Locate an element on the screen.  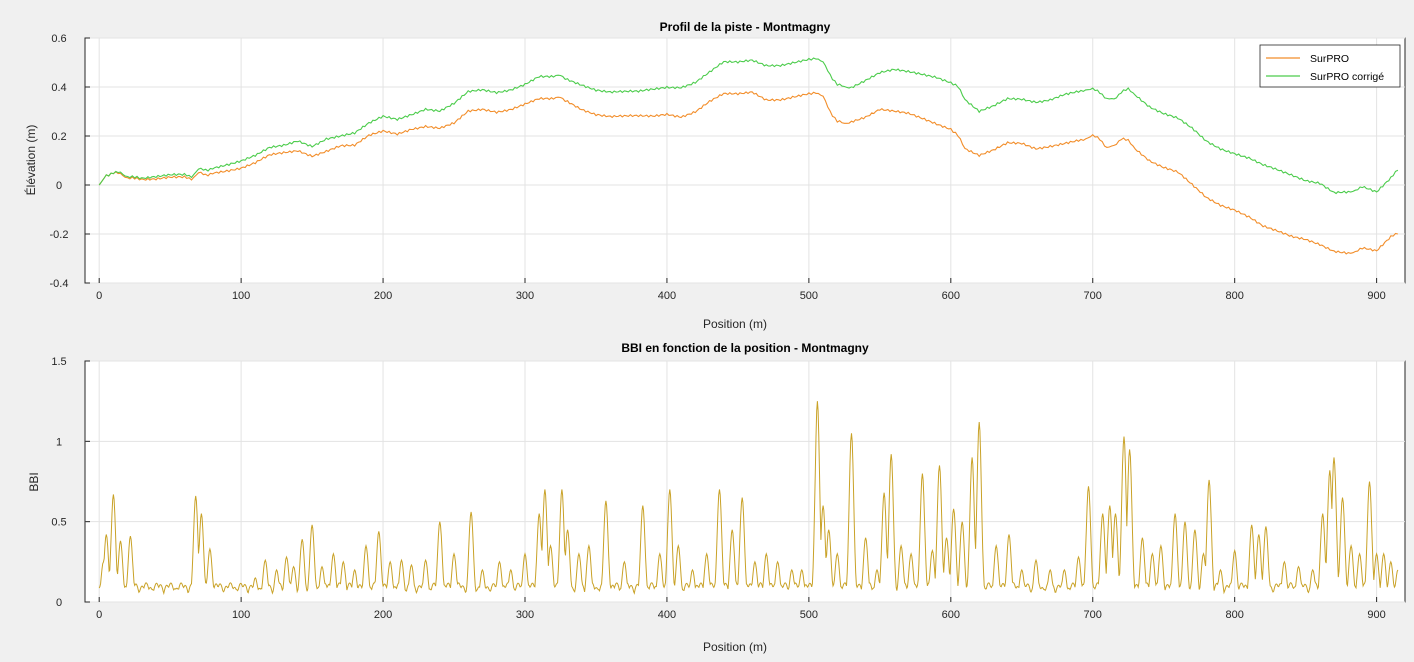
y-tick-label: 0.6 is located at coordinates (58, 39).